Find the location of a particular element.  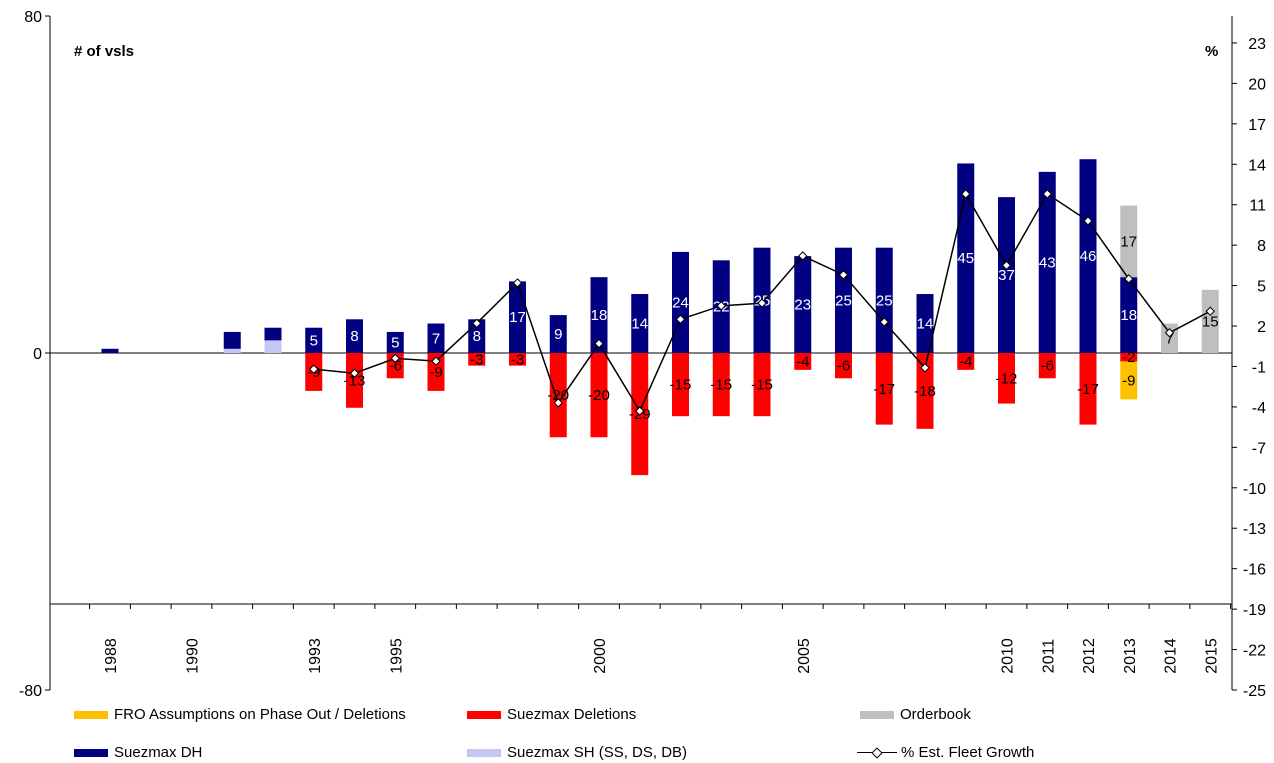

bar-label-suezmax-dh: 7 is located at coordinates (436, 338).